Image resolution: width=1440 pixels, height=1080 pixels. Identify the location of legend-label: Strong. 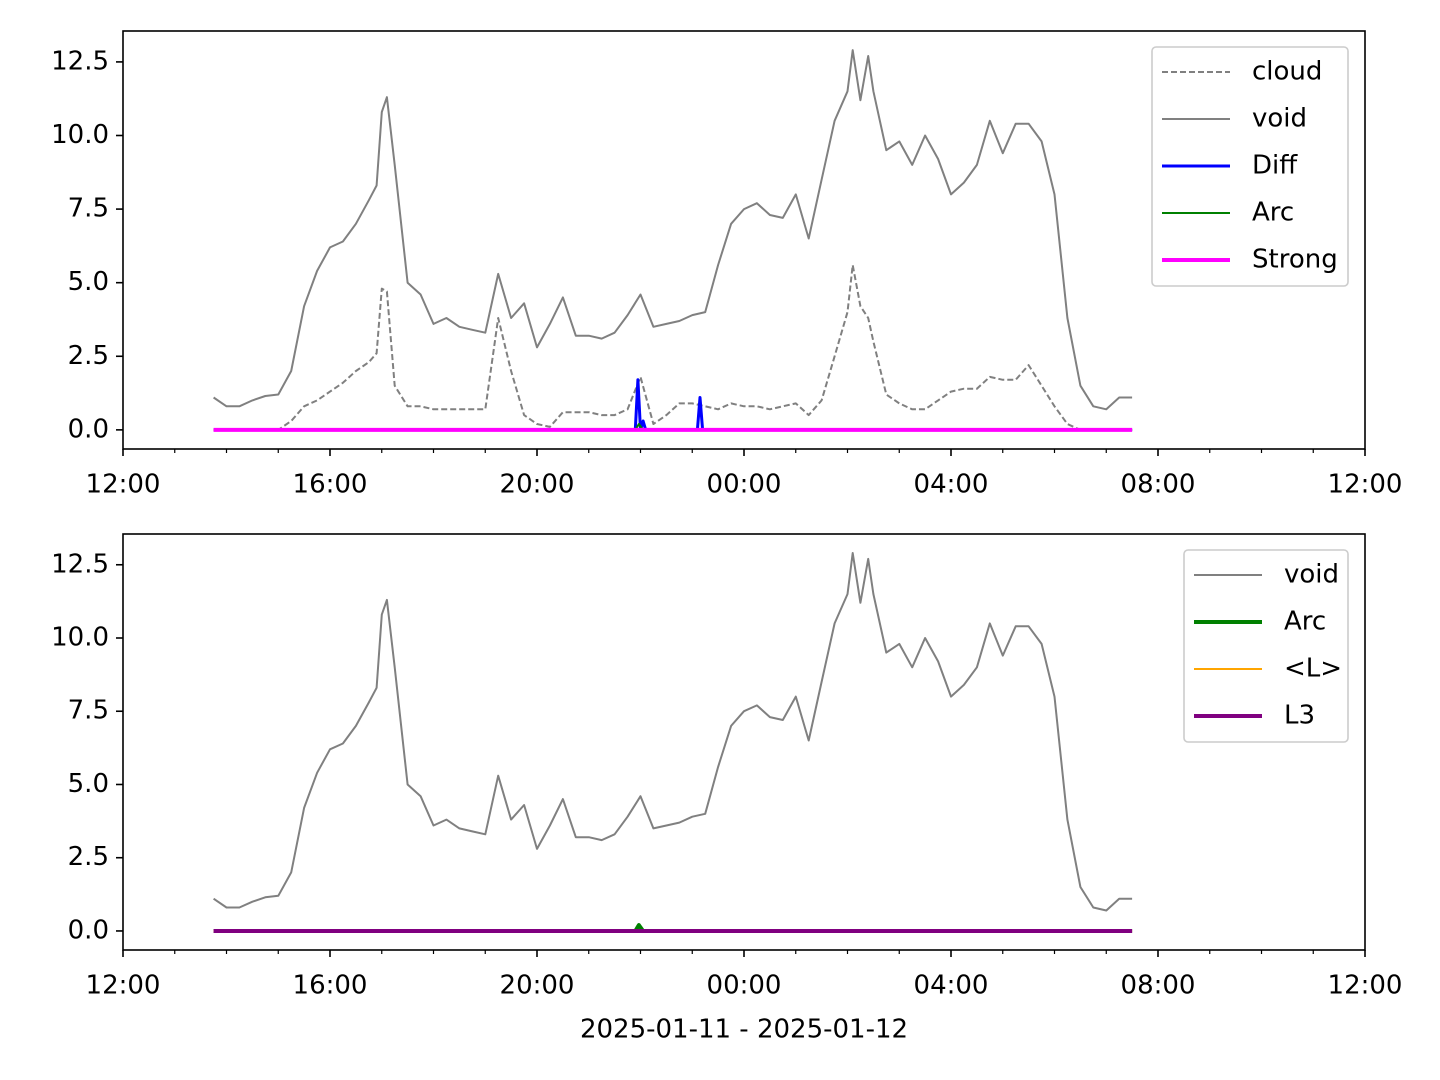
(1295, 260).